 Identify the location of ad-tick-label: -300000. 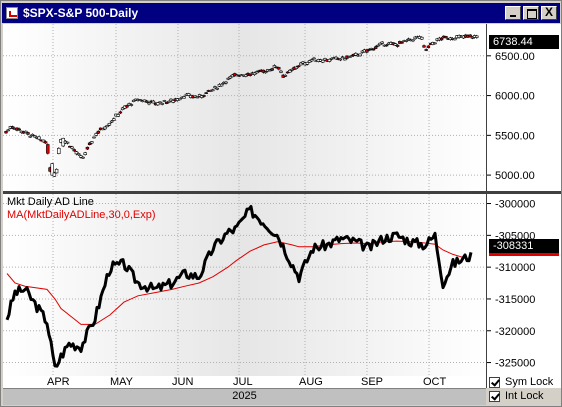
(515, 205).